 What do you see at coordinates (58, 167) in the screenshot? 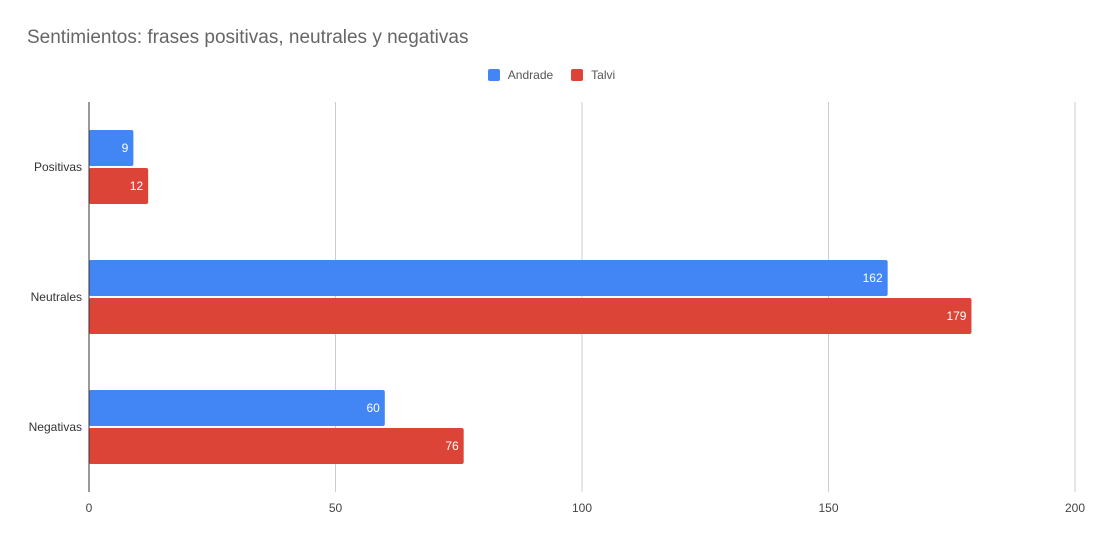
I see `y-category-label-positivas: Positivas` at bounding box center [58, 167].